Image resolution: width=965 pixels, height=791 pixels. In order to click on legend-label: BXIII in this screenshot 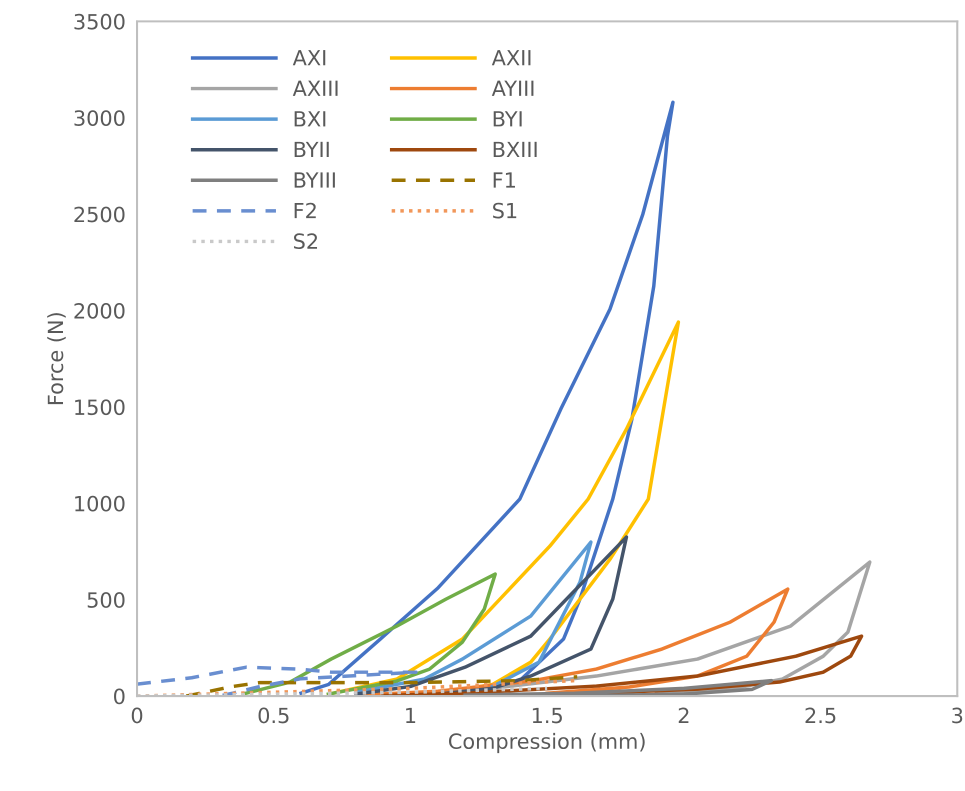, I will do `click(515, 150)`.